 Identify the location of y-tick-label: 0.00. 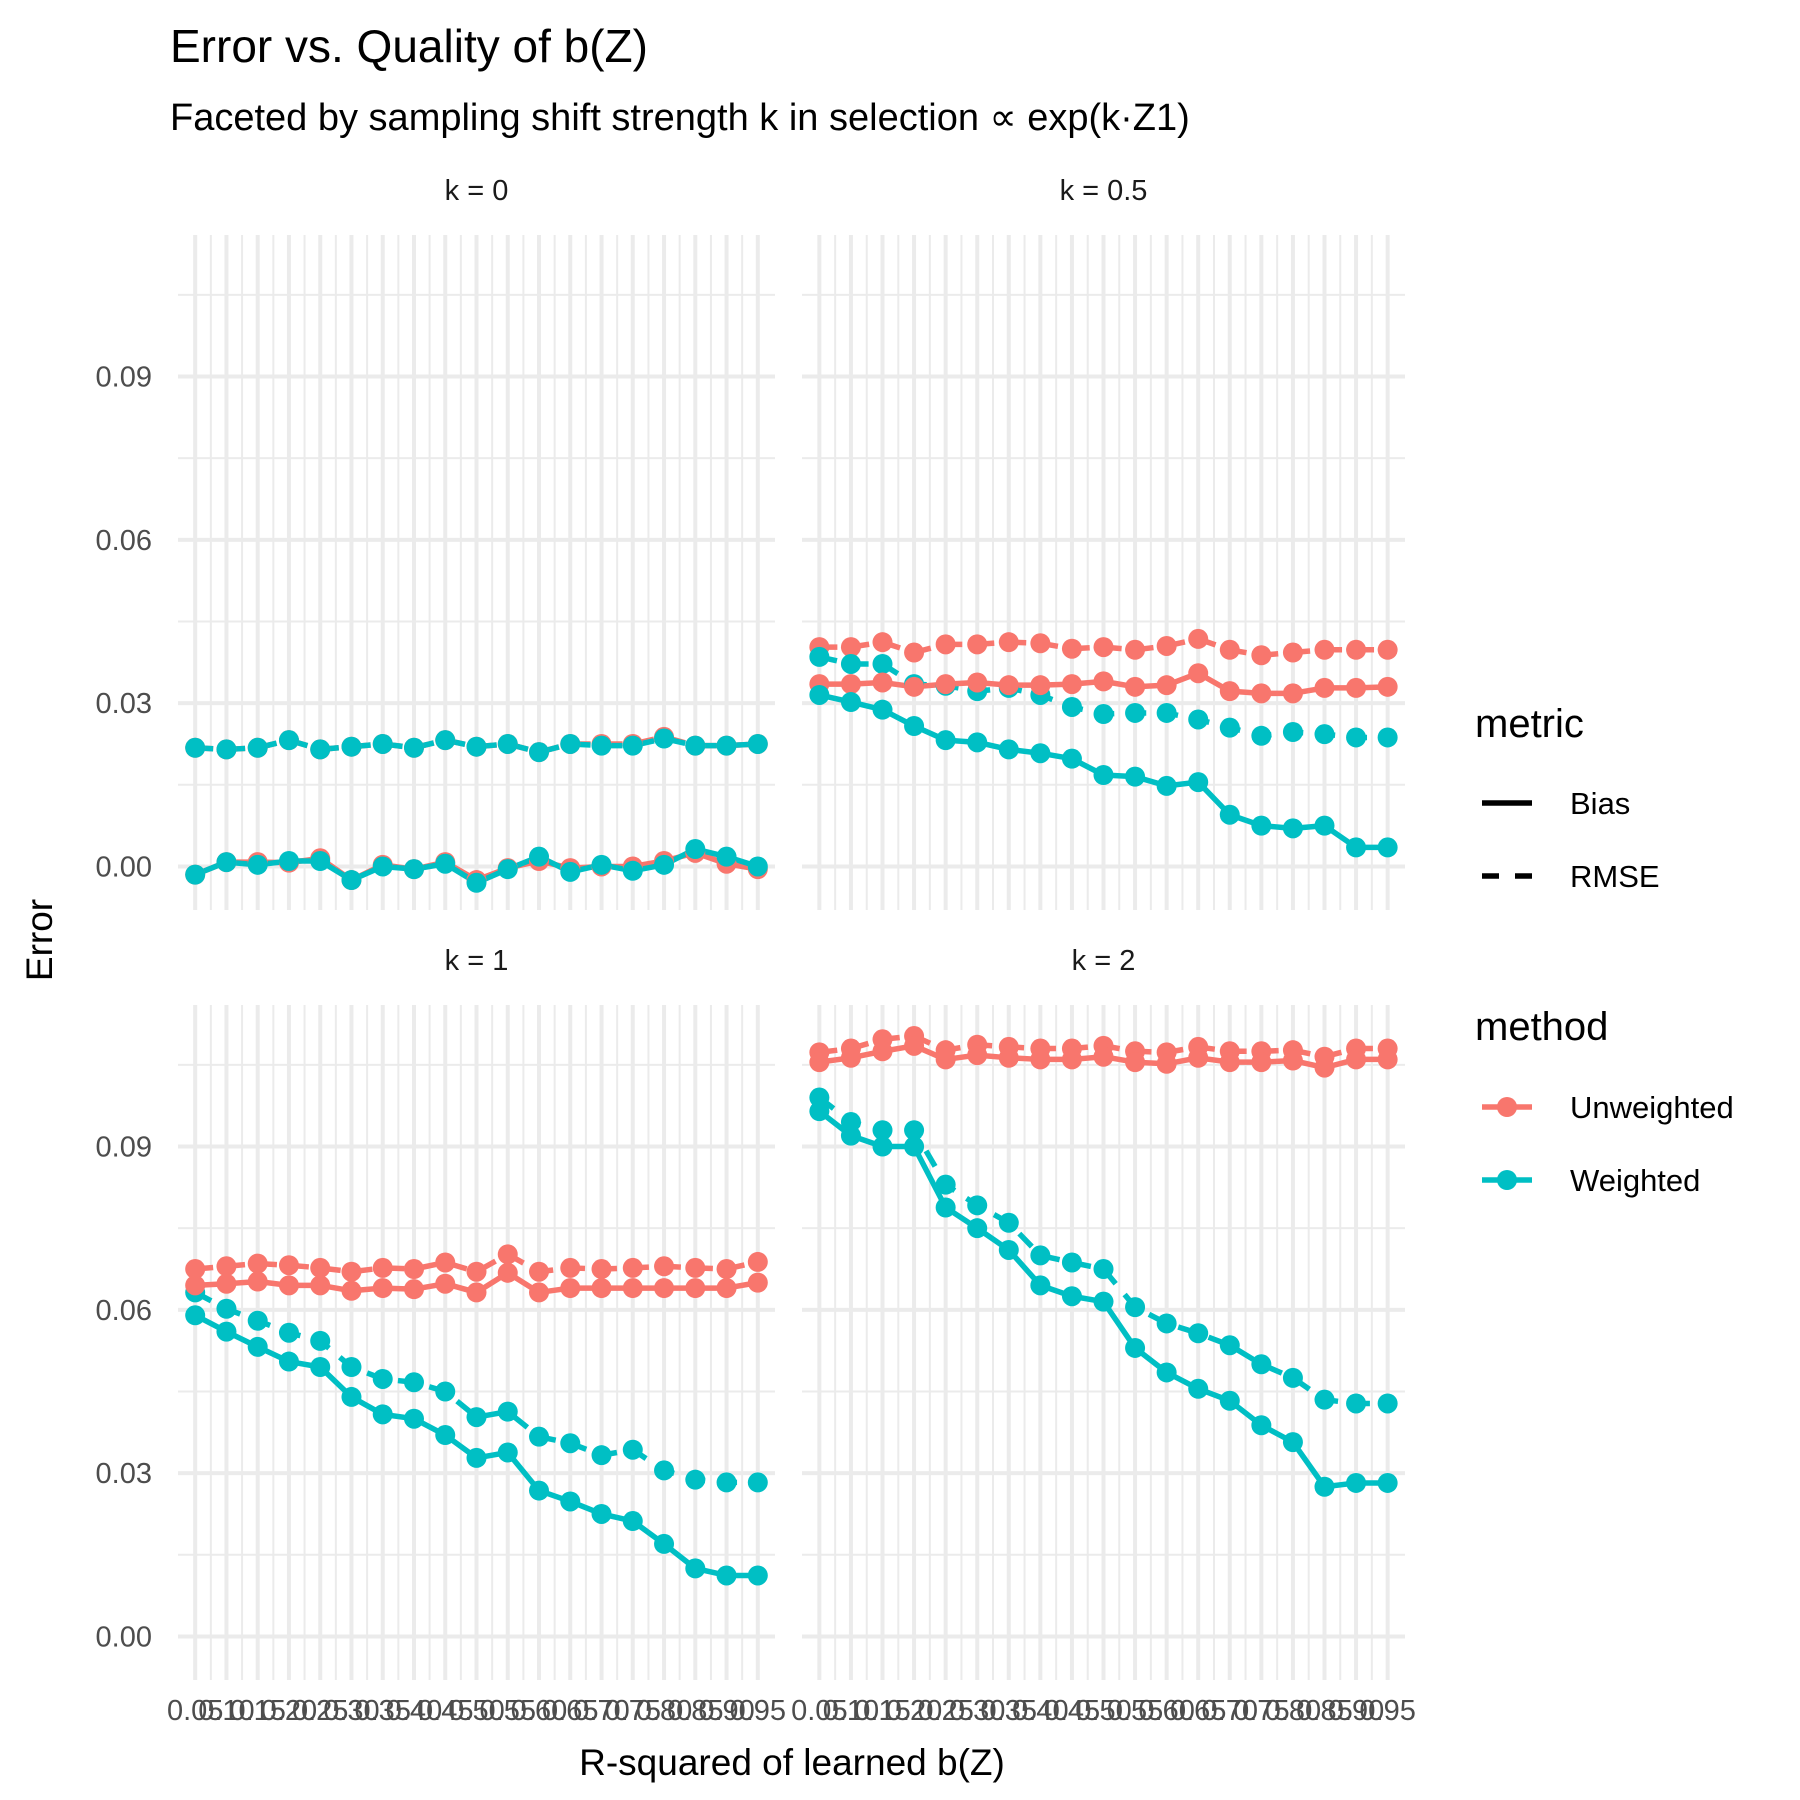
(124, 867).